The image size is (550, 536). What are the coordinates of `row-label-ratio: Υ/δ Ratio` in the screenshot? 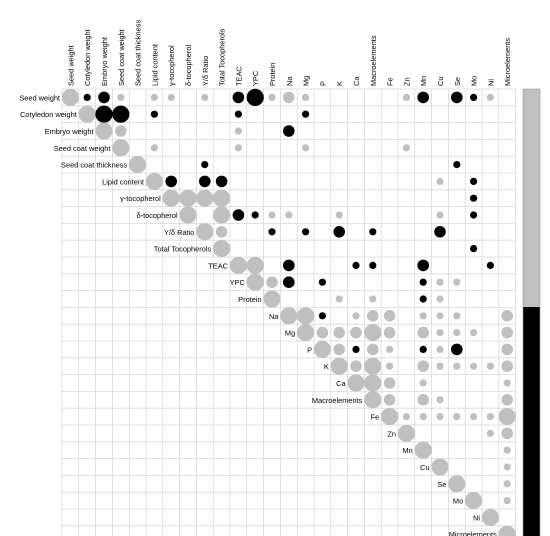 It's located at (179, 232).